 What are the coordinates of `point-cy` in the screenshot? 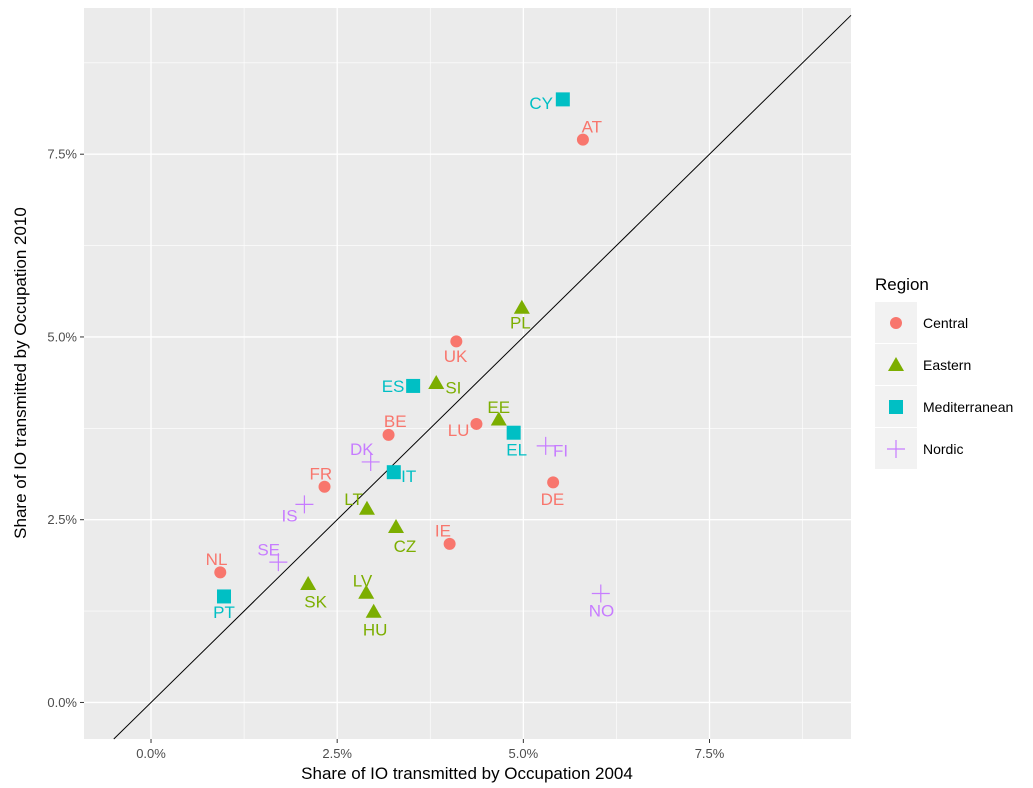 It's located at (562, 99).